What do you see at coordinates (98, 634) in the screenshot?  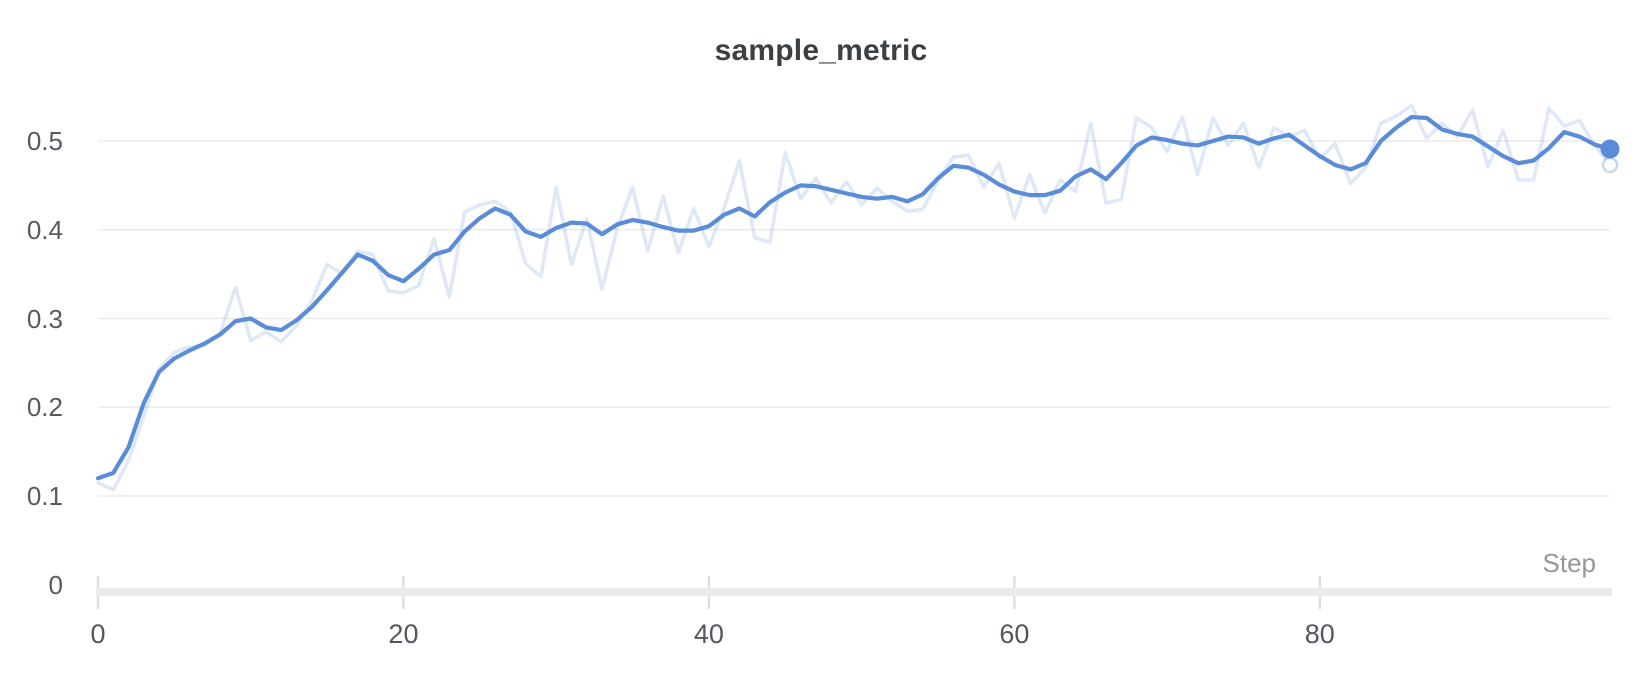 I see `x-tick-label: 0` at bounding box center [98, 634].